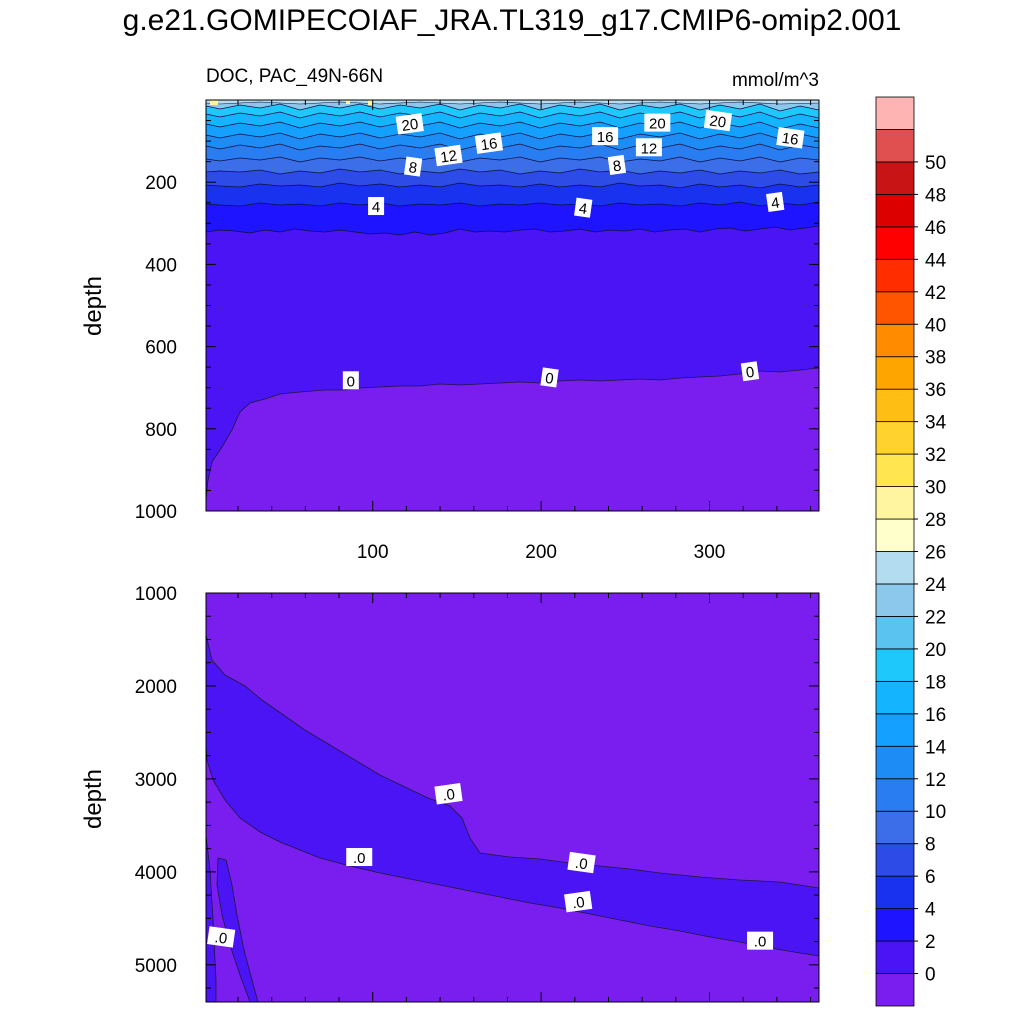 The image size is (1024, 1024). Describe the element at coordinates (93, 306) in the screenshot. I see `upper-ylabel: depth` at that location.